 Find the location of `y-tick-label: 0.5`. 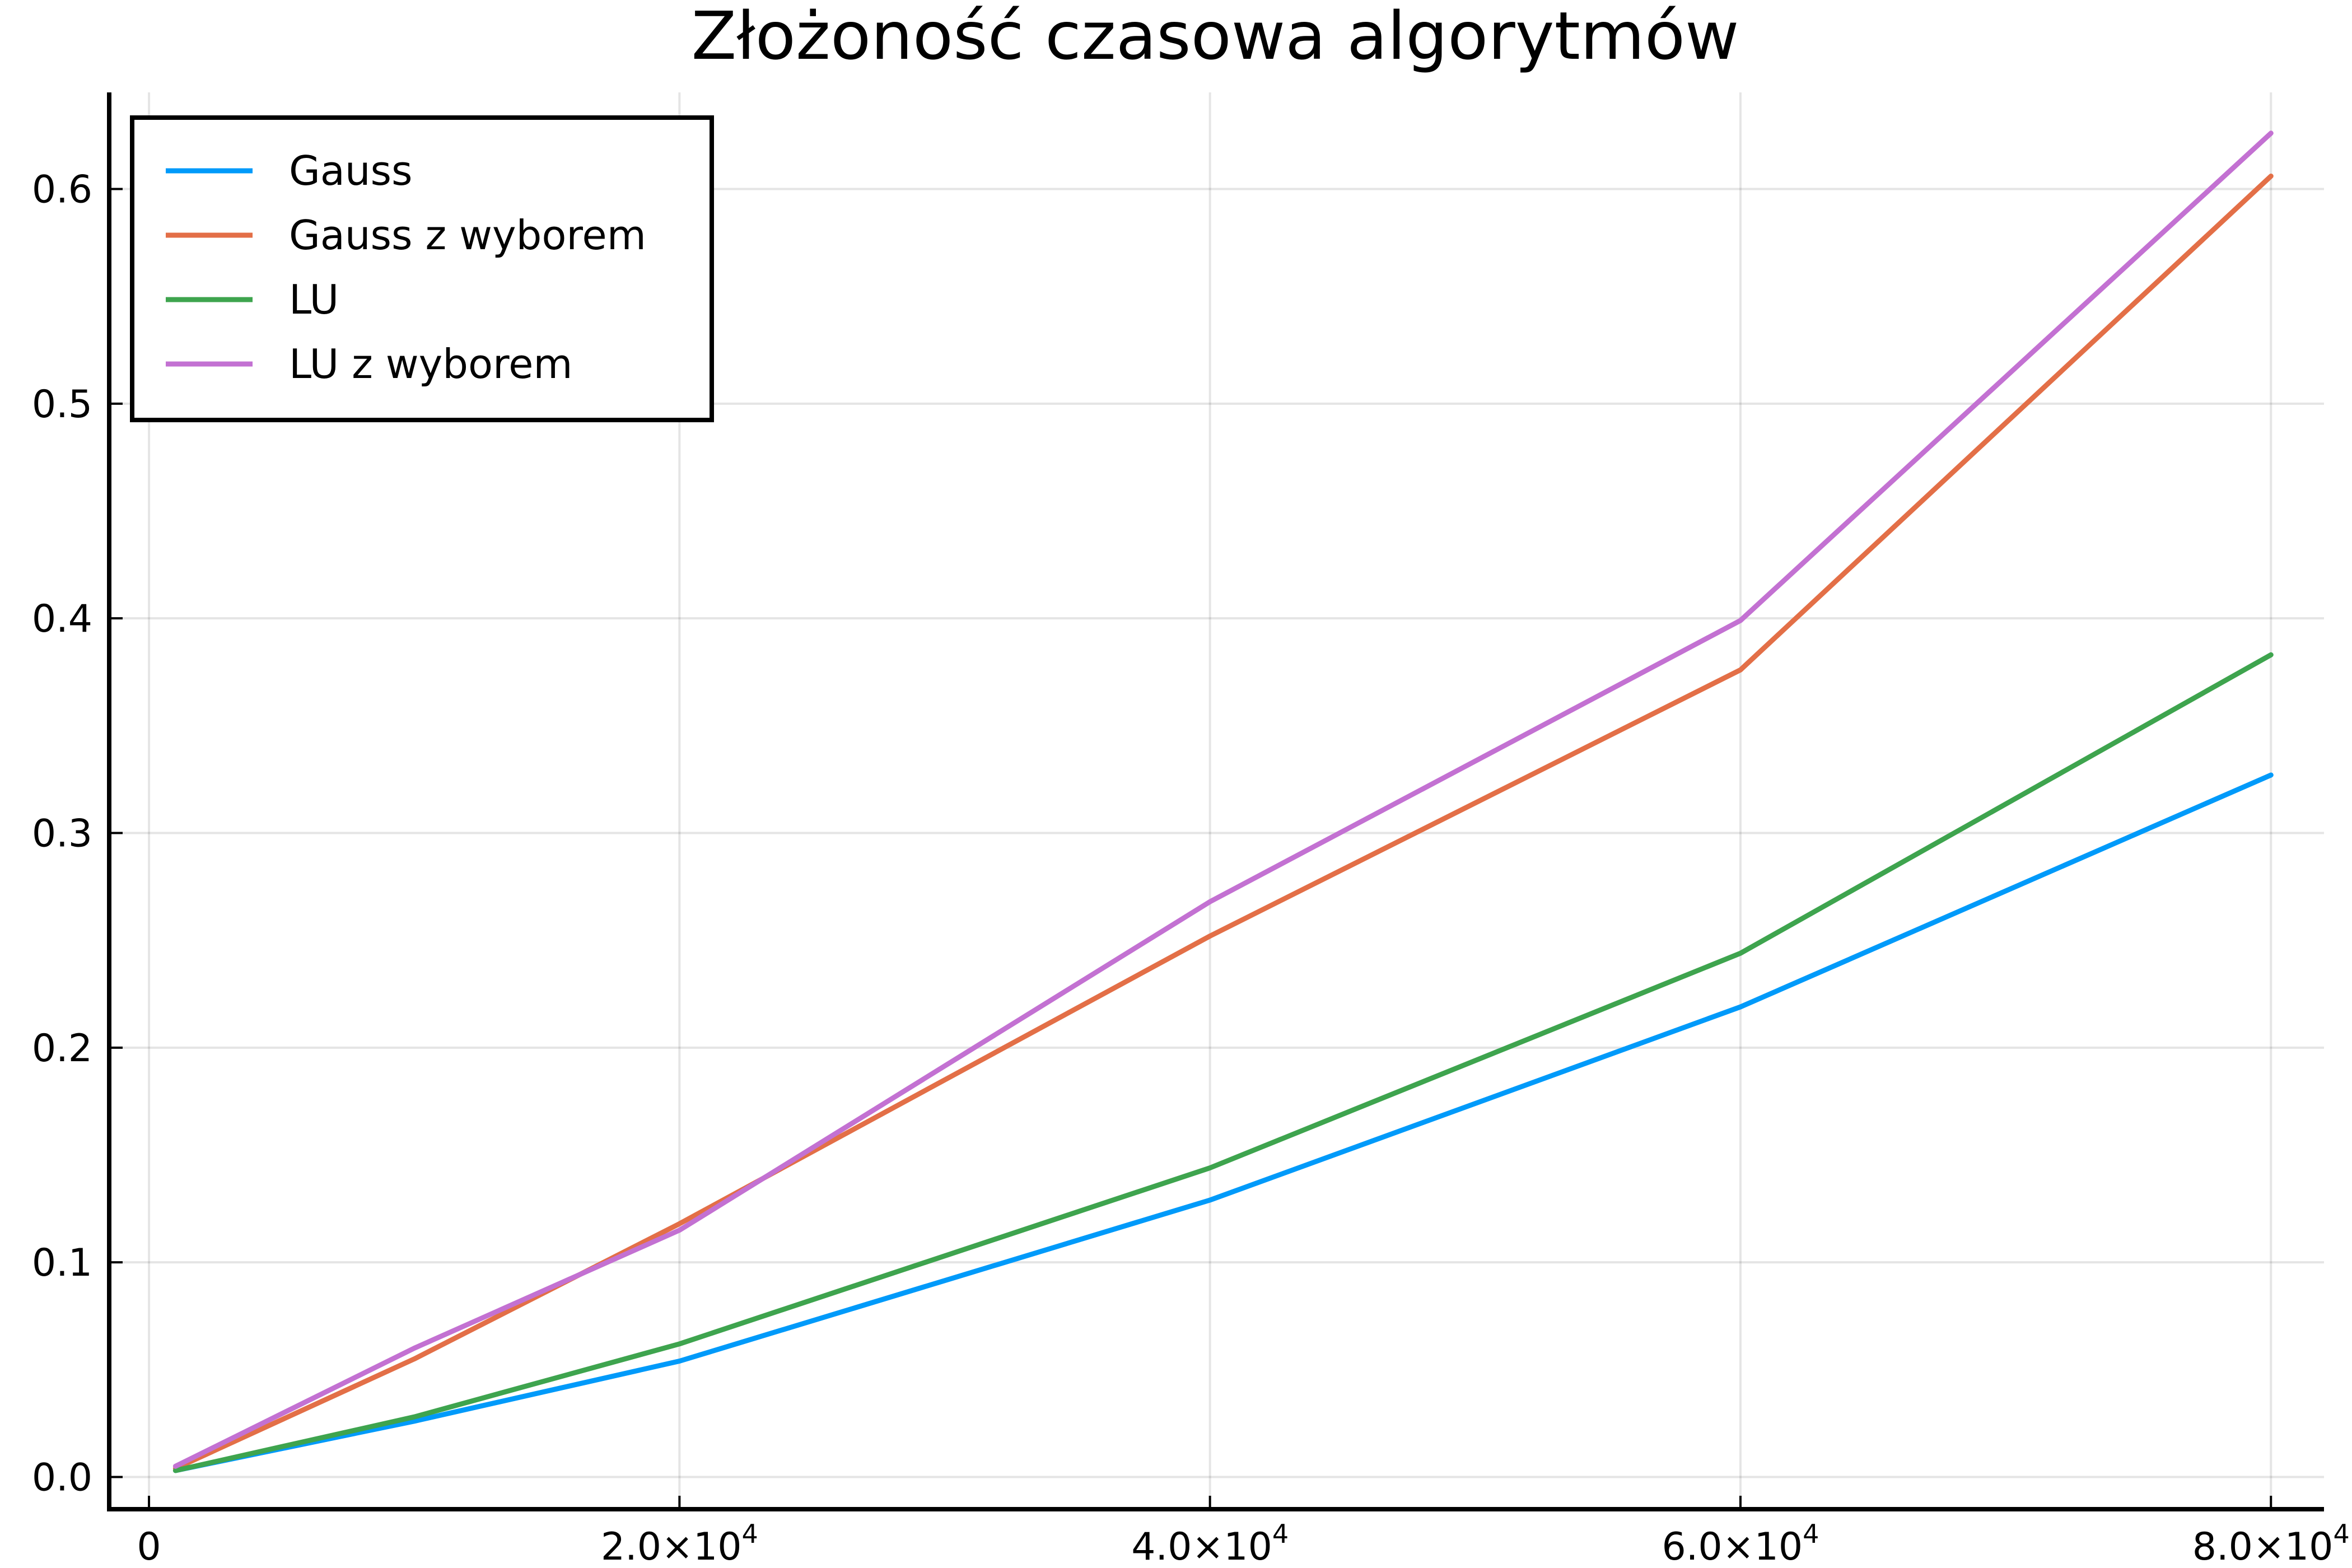

y-tick-label: 0.5 is located at coordinates (62, 405).